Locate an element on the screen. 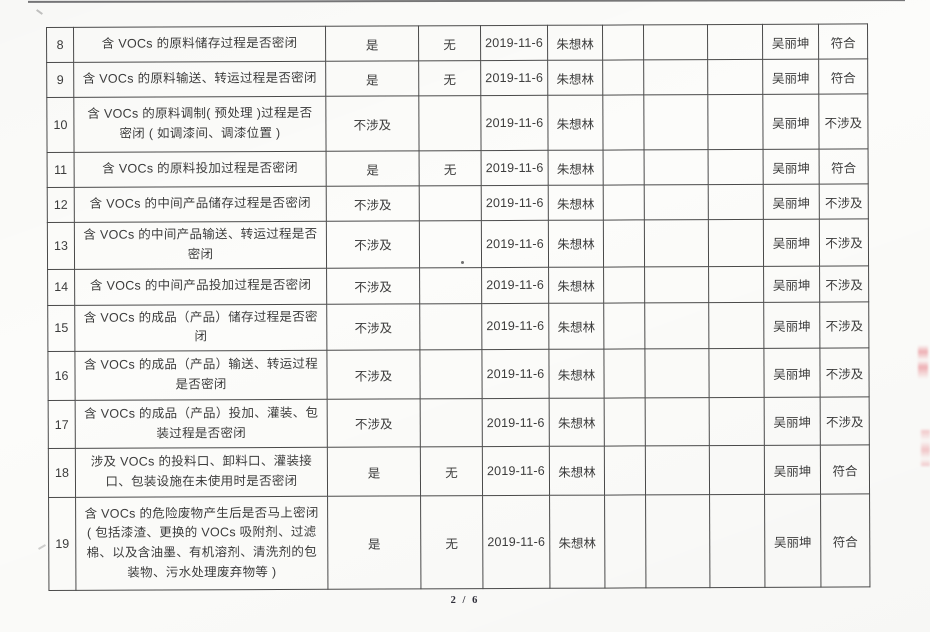 The height and width of the screenshot is (632, 930). table-row: 11 含 VOCs 的原料投加过程是否密闭是无 2019-11-6 朱想林 吴丽坤 符合 is located at coordinates (458, 168).